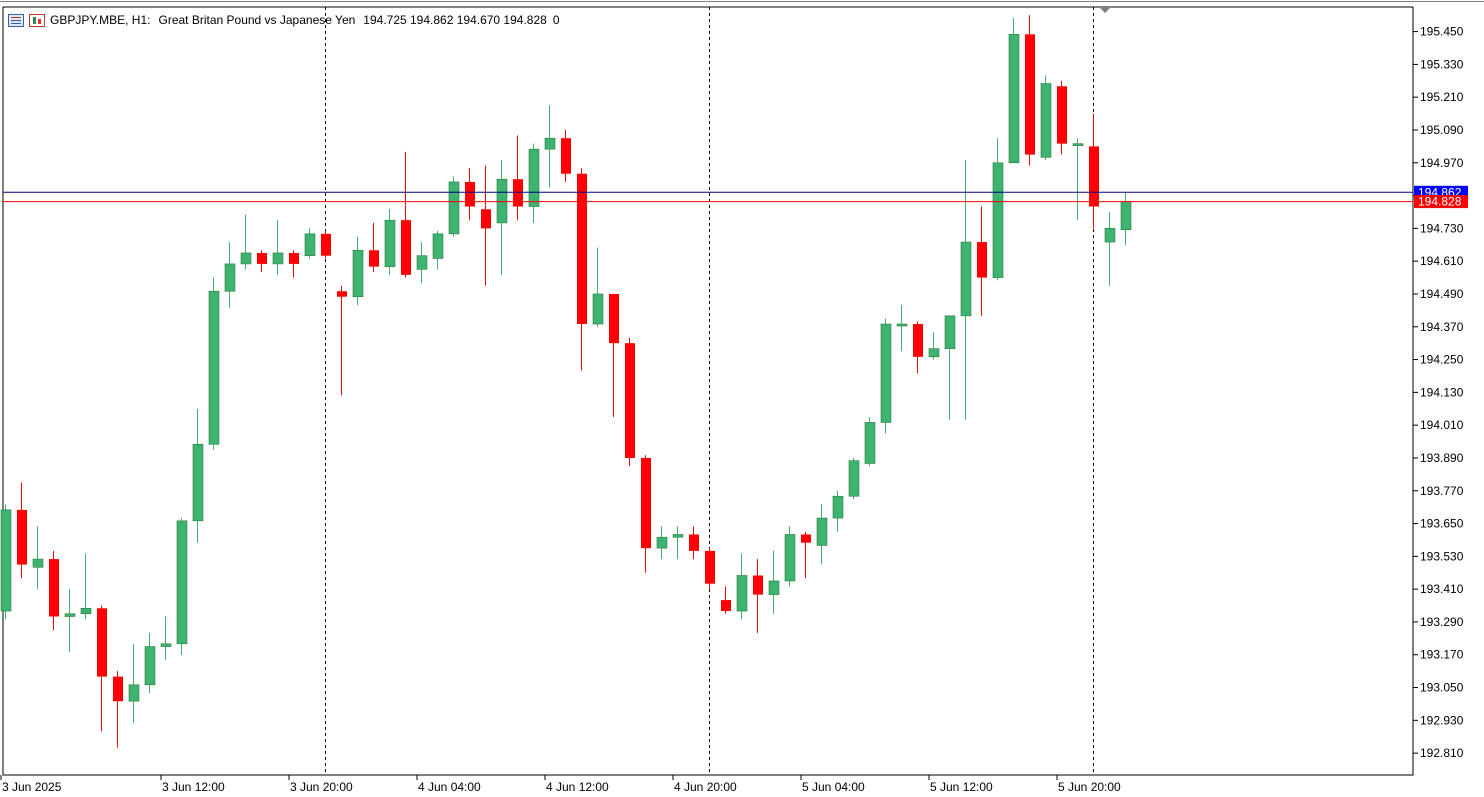 Image resolution: width=1484 pixels, height=797 pixels. I want to click on y-tick-label: 194.130, so click(1442, 392).